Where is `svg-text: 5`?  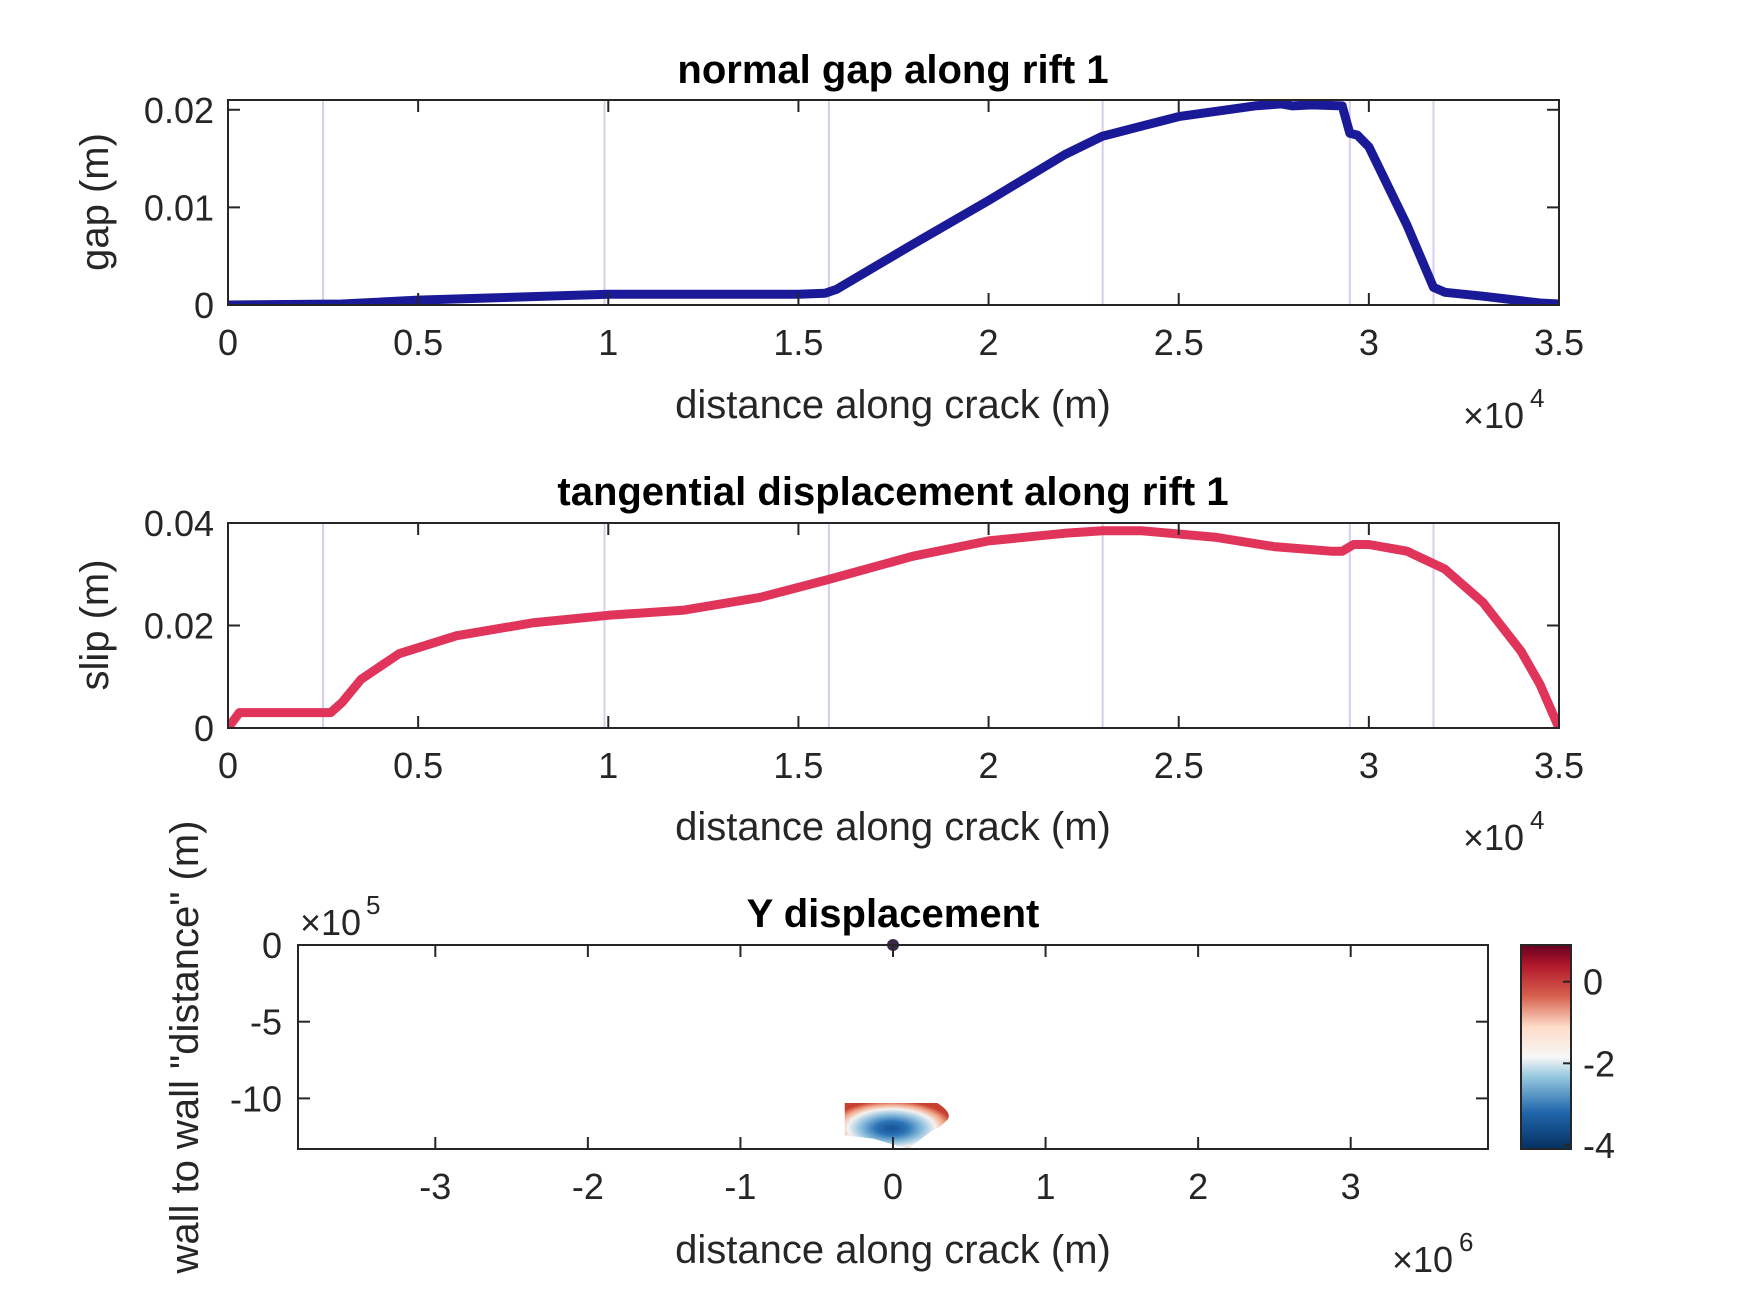
svg-text: 5 is located at coordinates (373, 905).